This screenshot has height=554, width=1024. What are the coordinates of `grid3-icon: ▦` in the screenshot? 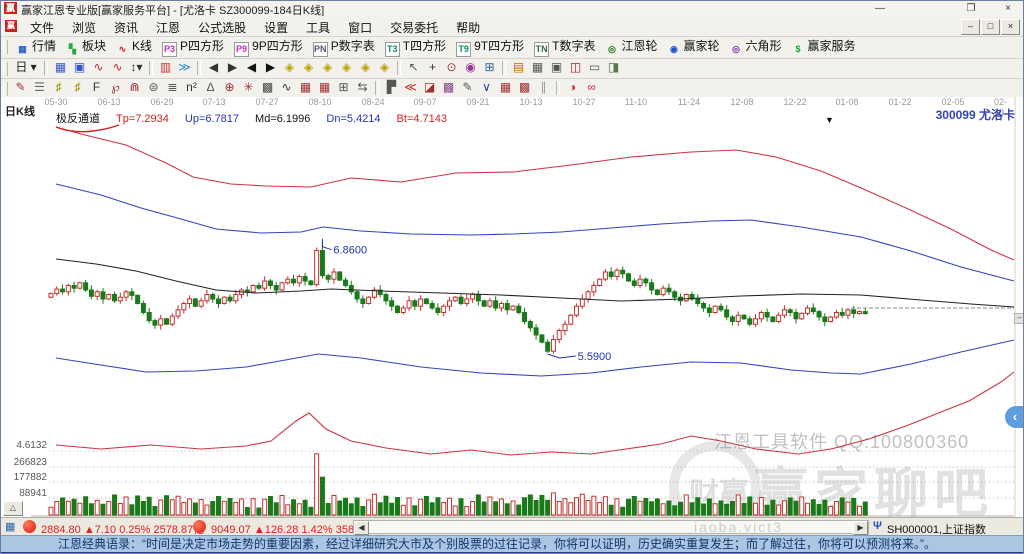 It's located at (505, 87).